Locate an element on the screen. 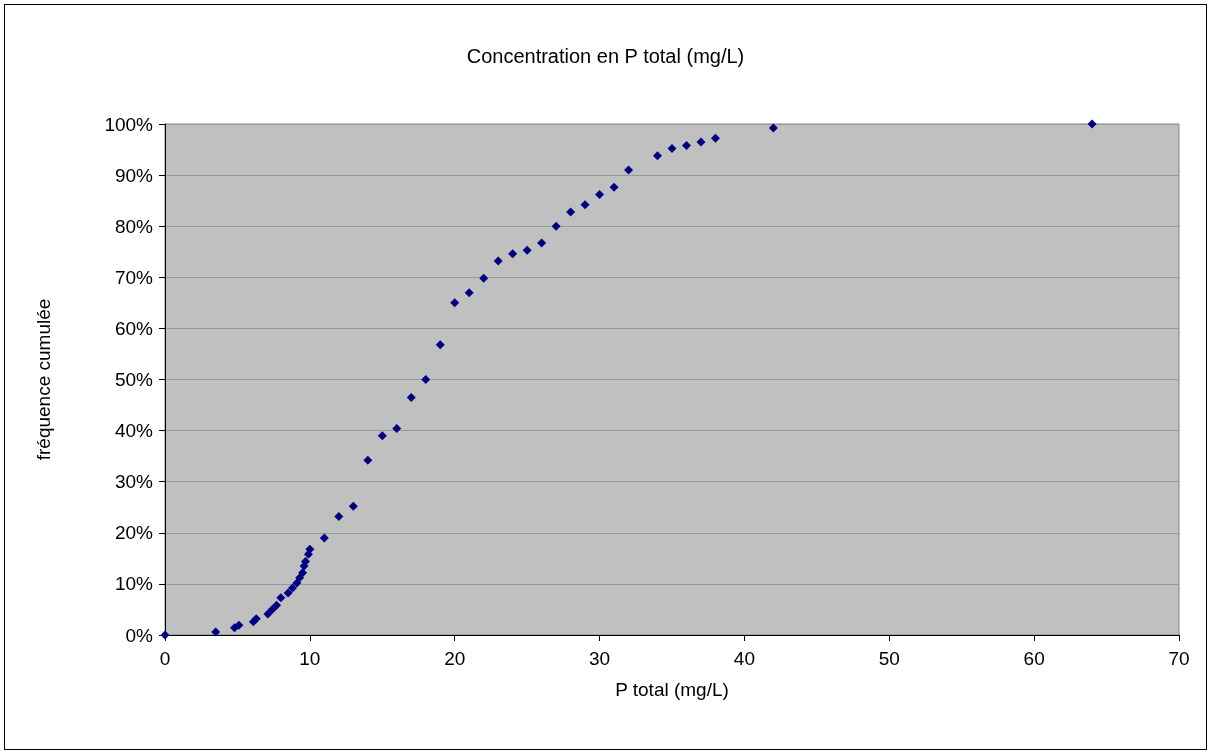 The width and height of the screenshot is (1213, 756). x-tick-label: 0 is located at coordinates (165, 658).